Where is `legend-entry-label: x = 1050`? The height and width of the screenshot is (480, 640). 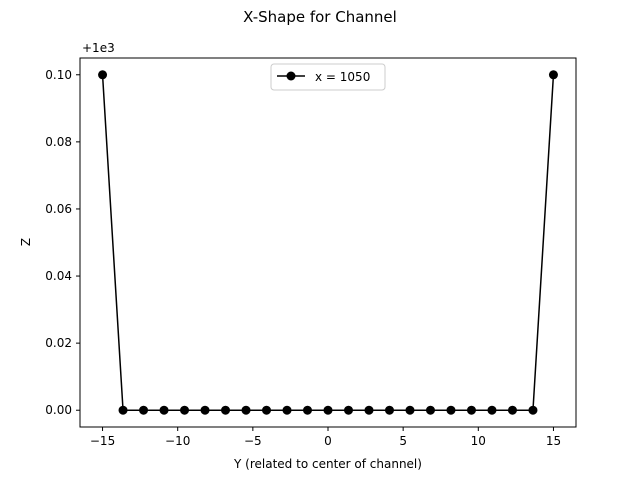 legend-entry-label: x = 1050 is located at coordinates (342, 77).